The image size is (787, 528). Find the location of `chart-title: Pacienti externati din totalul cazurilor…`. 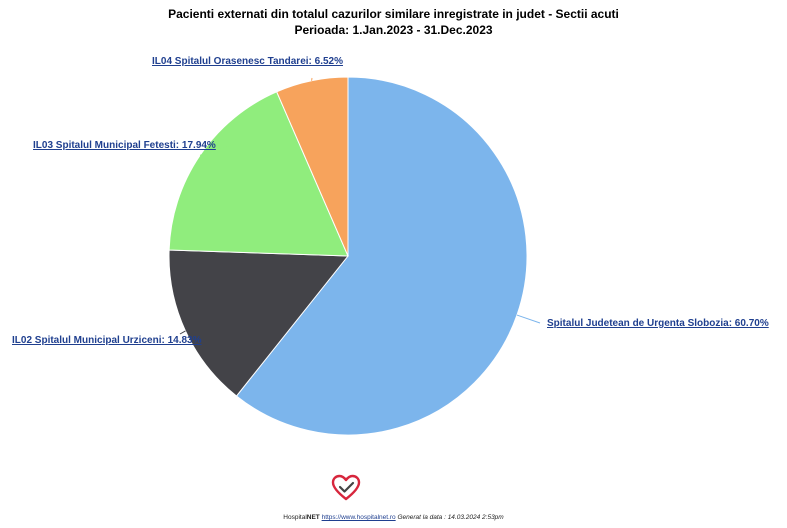

chart-title: Pacienti externati din totalul cazurilor… is located at coordinates (393, 14).